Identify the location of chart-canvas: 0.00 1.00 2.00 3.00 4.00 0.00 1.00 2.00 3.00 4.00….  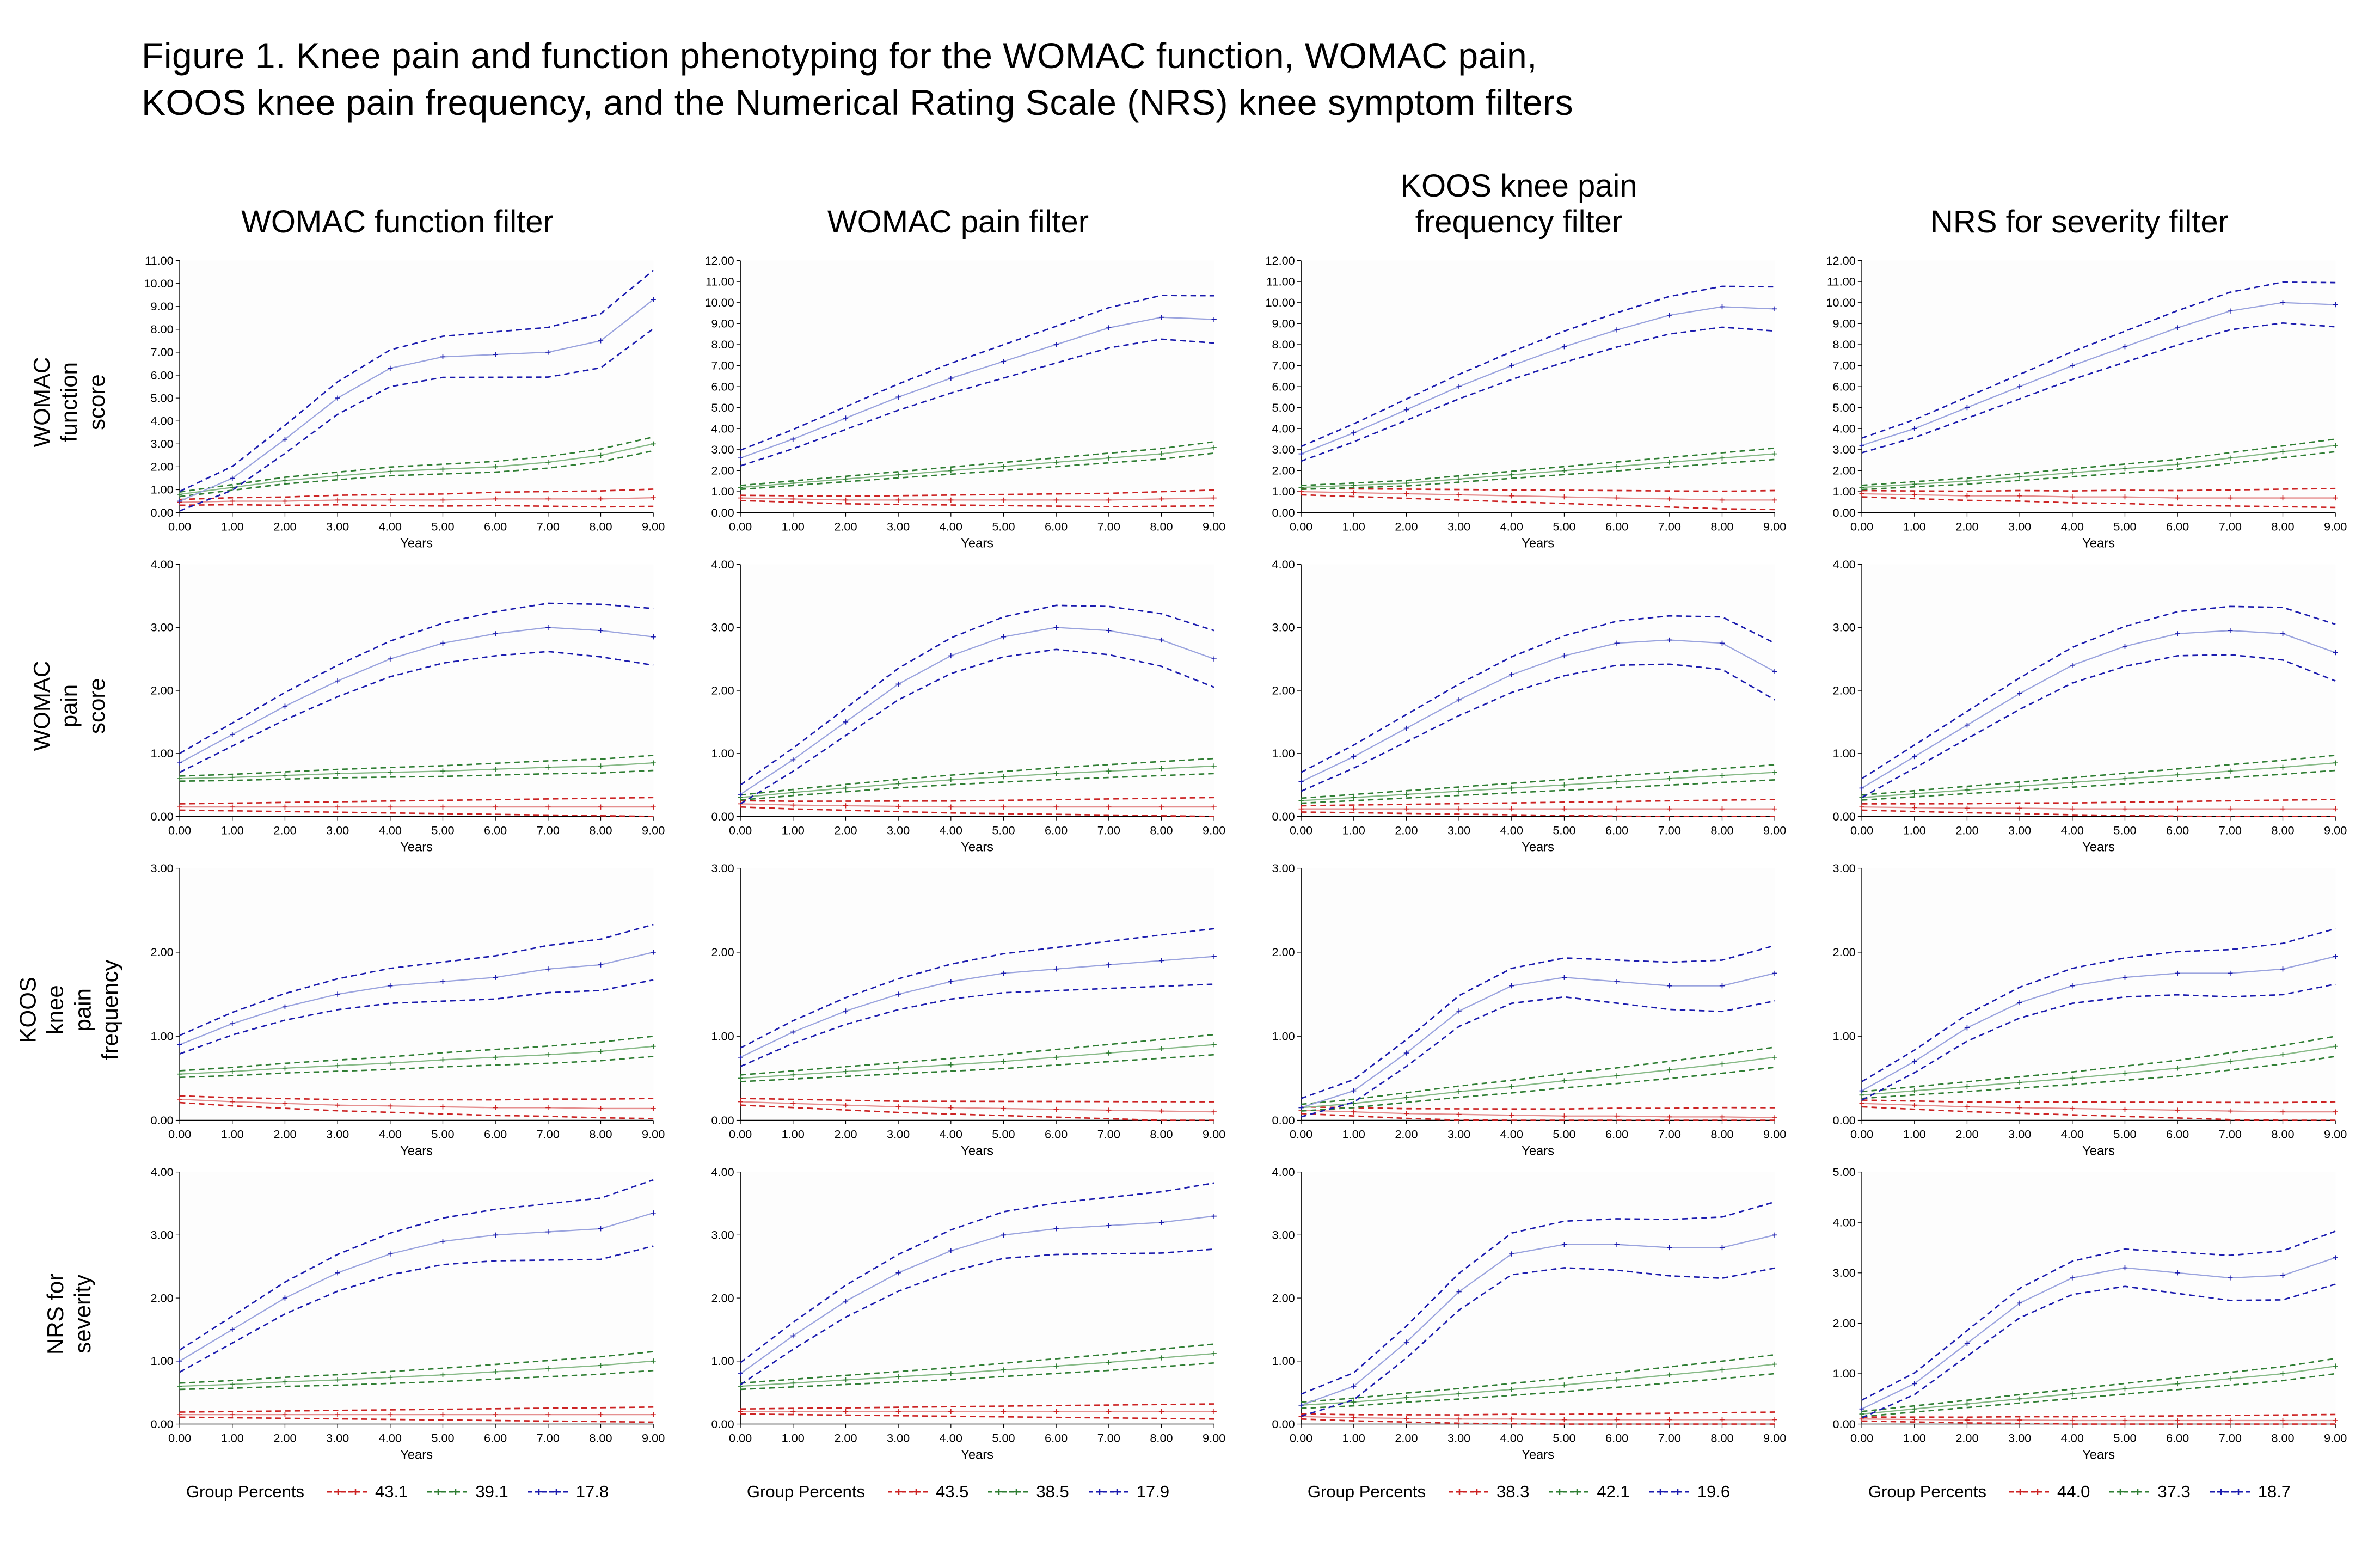
(2090, 706).